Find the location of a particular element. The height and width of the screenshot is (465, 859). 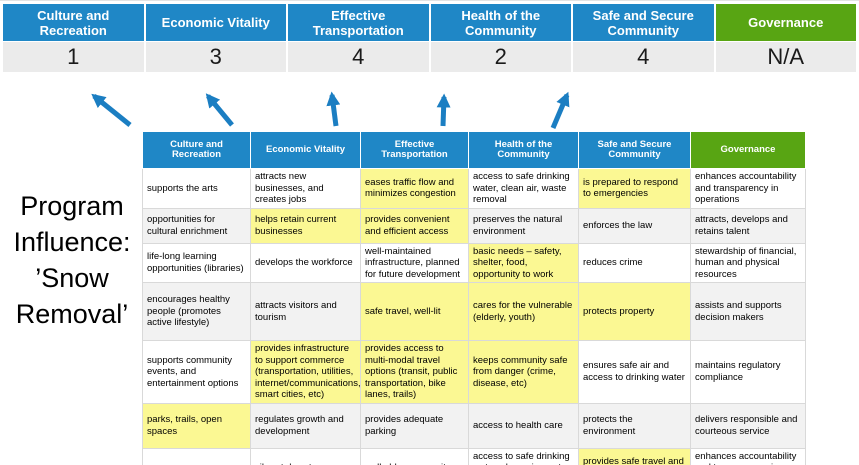

score-column: Health of the Community 2 is located at coordinates (500, 38).